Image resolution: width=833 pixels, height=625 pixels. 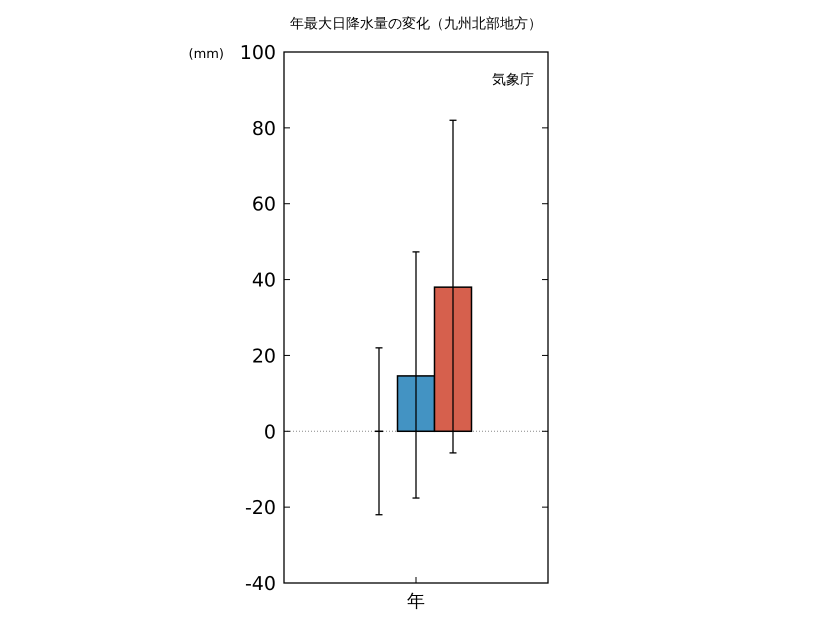 What do you see at coordinates (260, 584) in the screenshot?
I see `ytick: -40` at bounding box center [260, 584].